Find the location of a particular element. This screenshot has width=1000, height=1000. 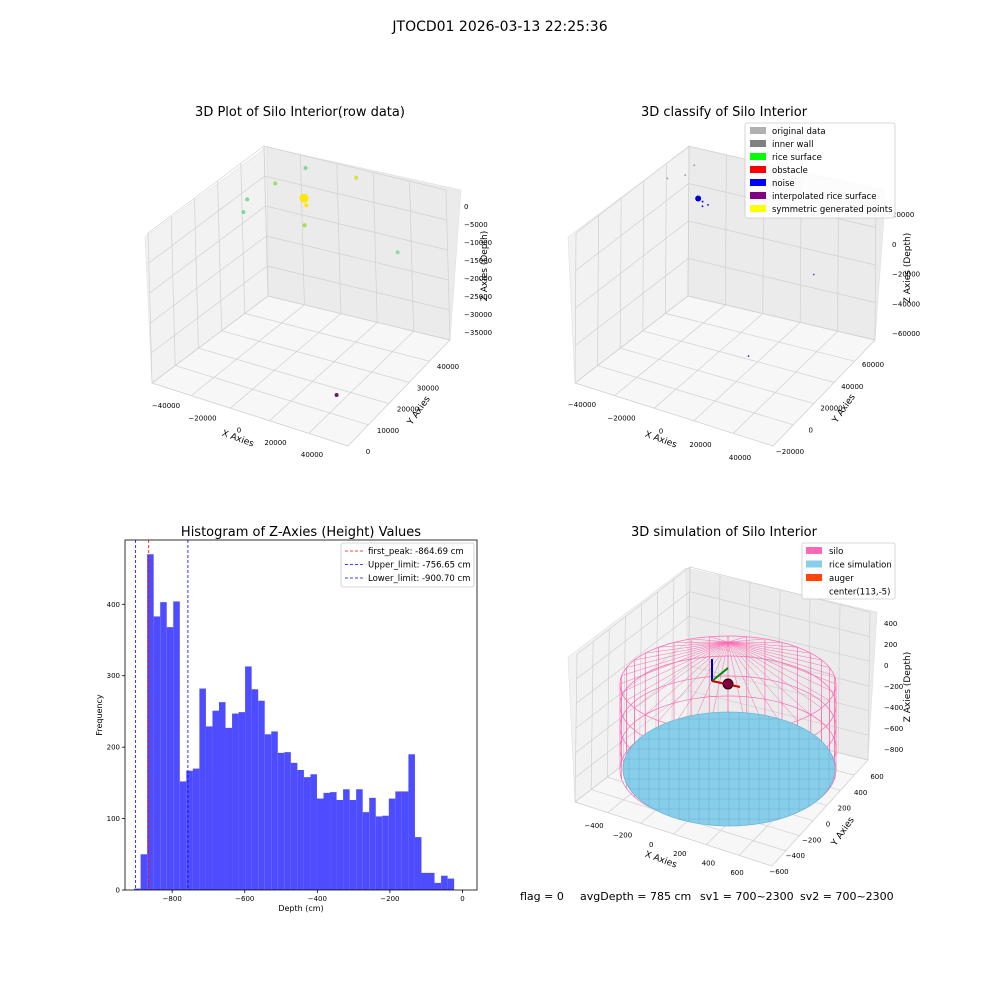

y-tick-label: 400 is located at coordinates (113, 605).